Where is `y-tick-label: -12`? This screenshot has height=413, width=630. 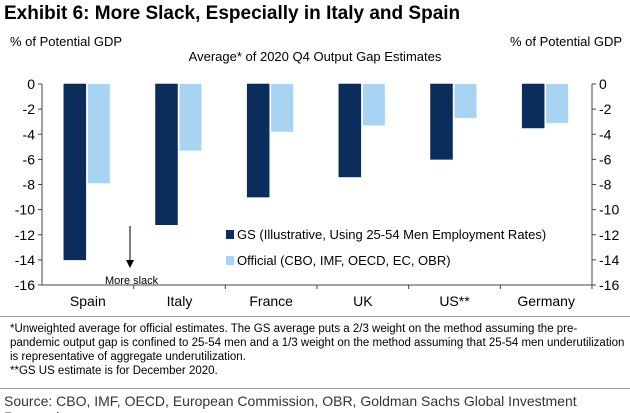 y-tick-label: -12 is located at coordinates (25, 235).